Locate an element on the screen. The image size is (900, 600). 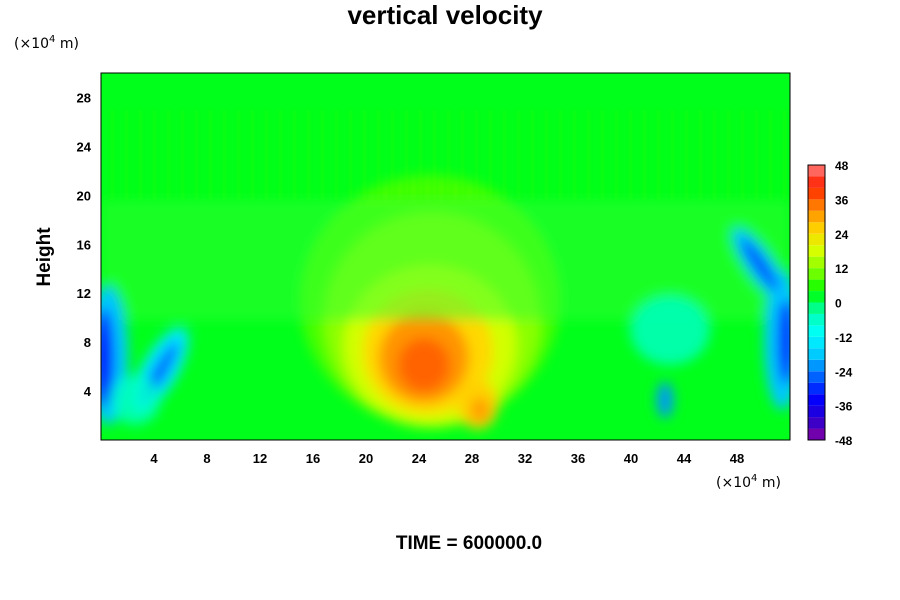
y-tick-label: 28 is located at coordinates (84, 97).